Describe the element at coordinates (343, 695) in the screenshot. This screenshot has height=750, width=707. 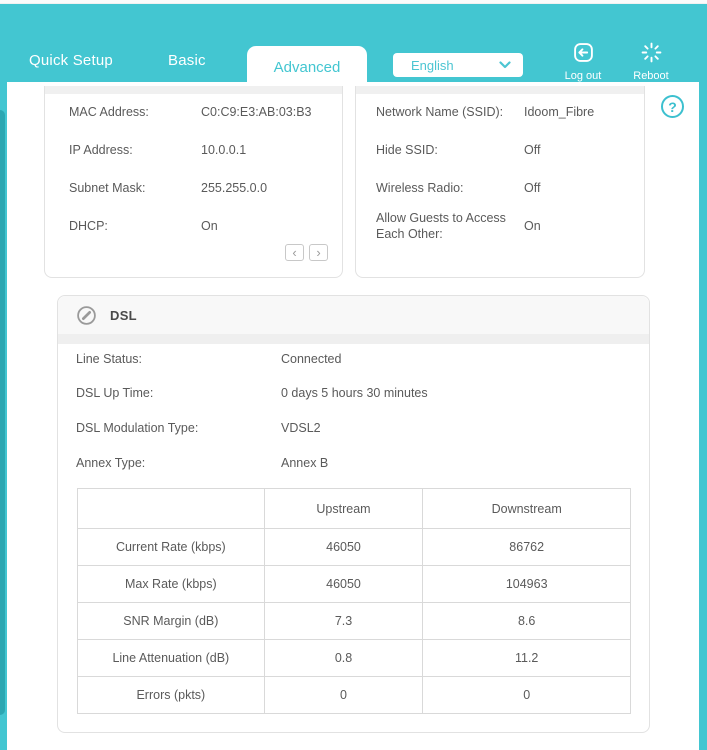
I see `upstream-value: 0` at that location.